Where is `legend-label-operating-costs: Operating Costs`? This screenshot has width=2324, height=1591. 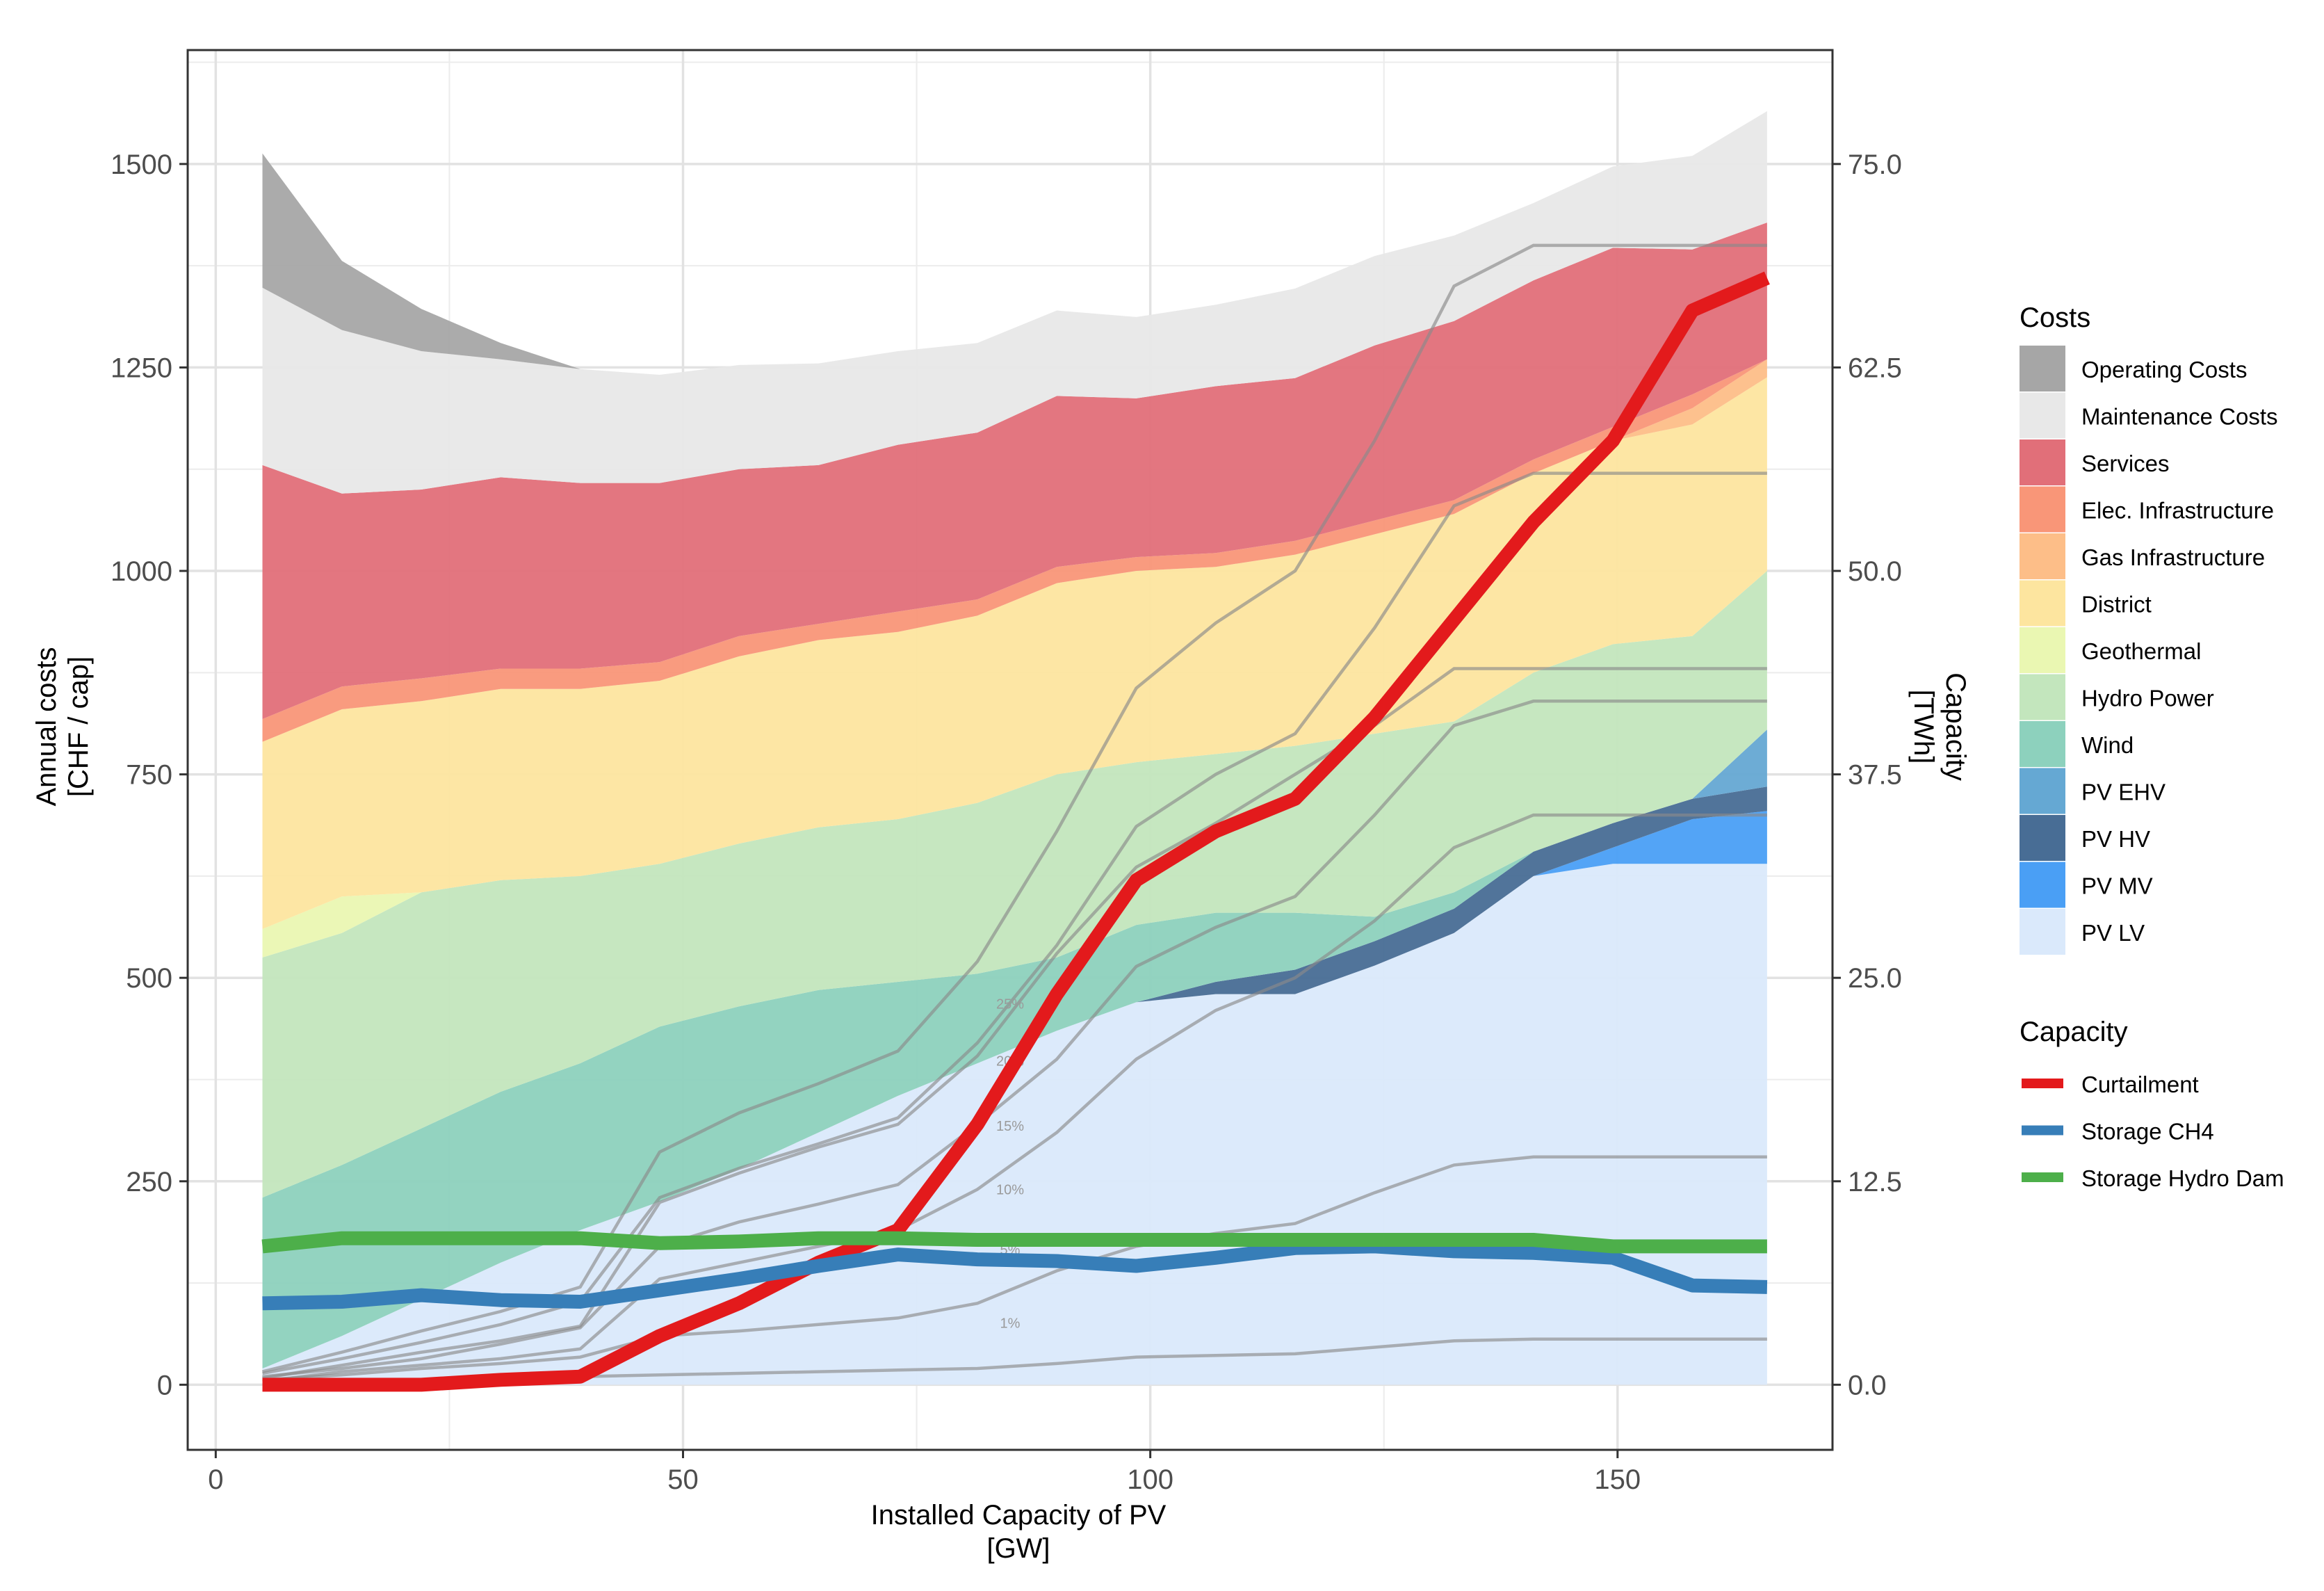 legend-label-operating-costs: Operating Costs is located at coordinates (2164, 369).